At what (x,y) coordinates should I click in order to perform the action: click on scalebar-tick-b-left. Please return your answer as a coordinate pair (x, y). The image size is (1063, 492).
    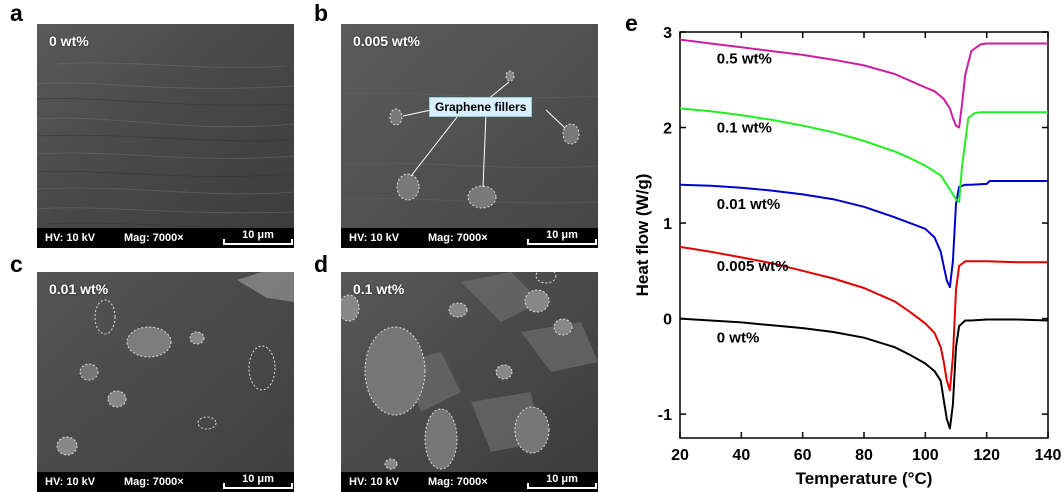
    Looking at the image, I should click on (528, 242).